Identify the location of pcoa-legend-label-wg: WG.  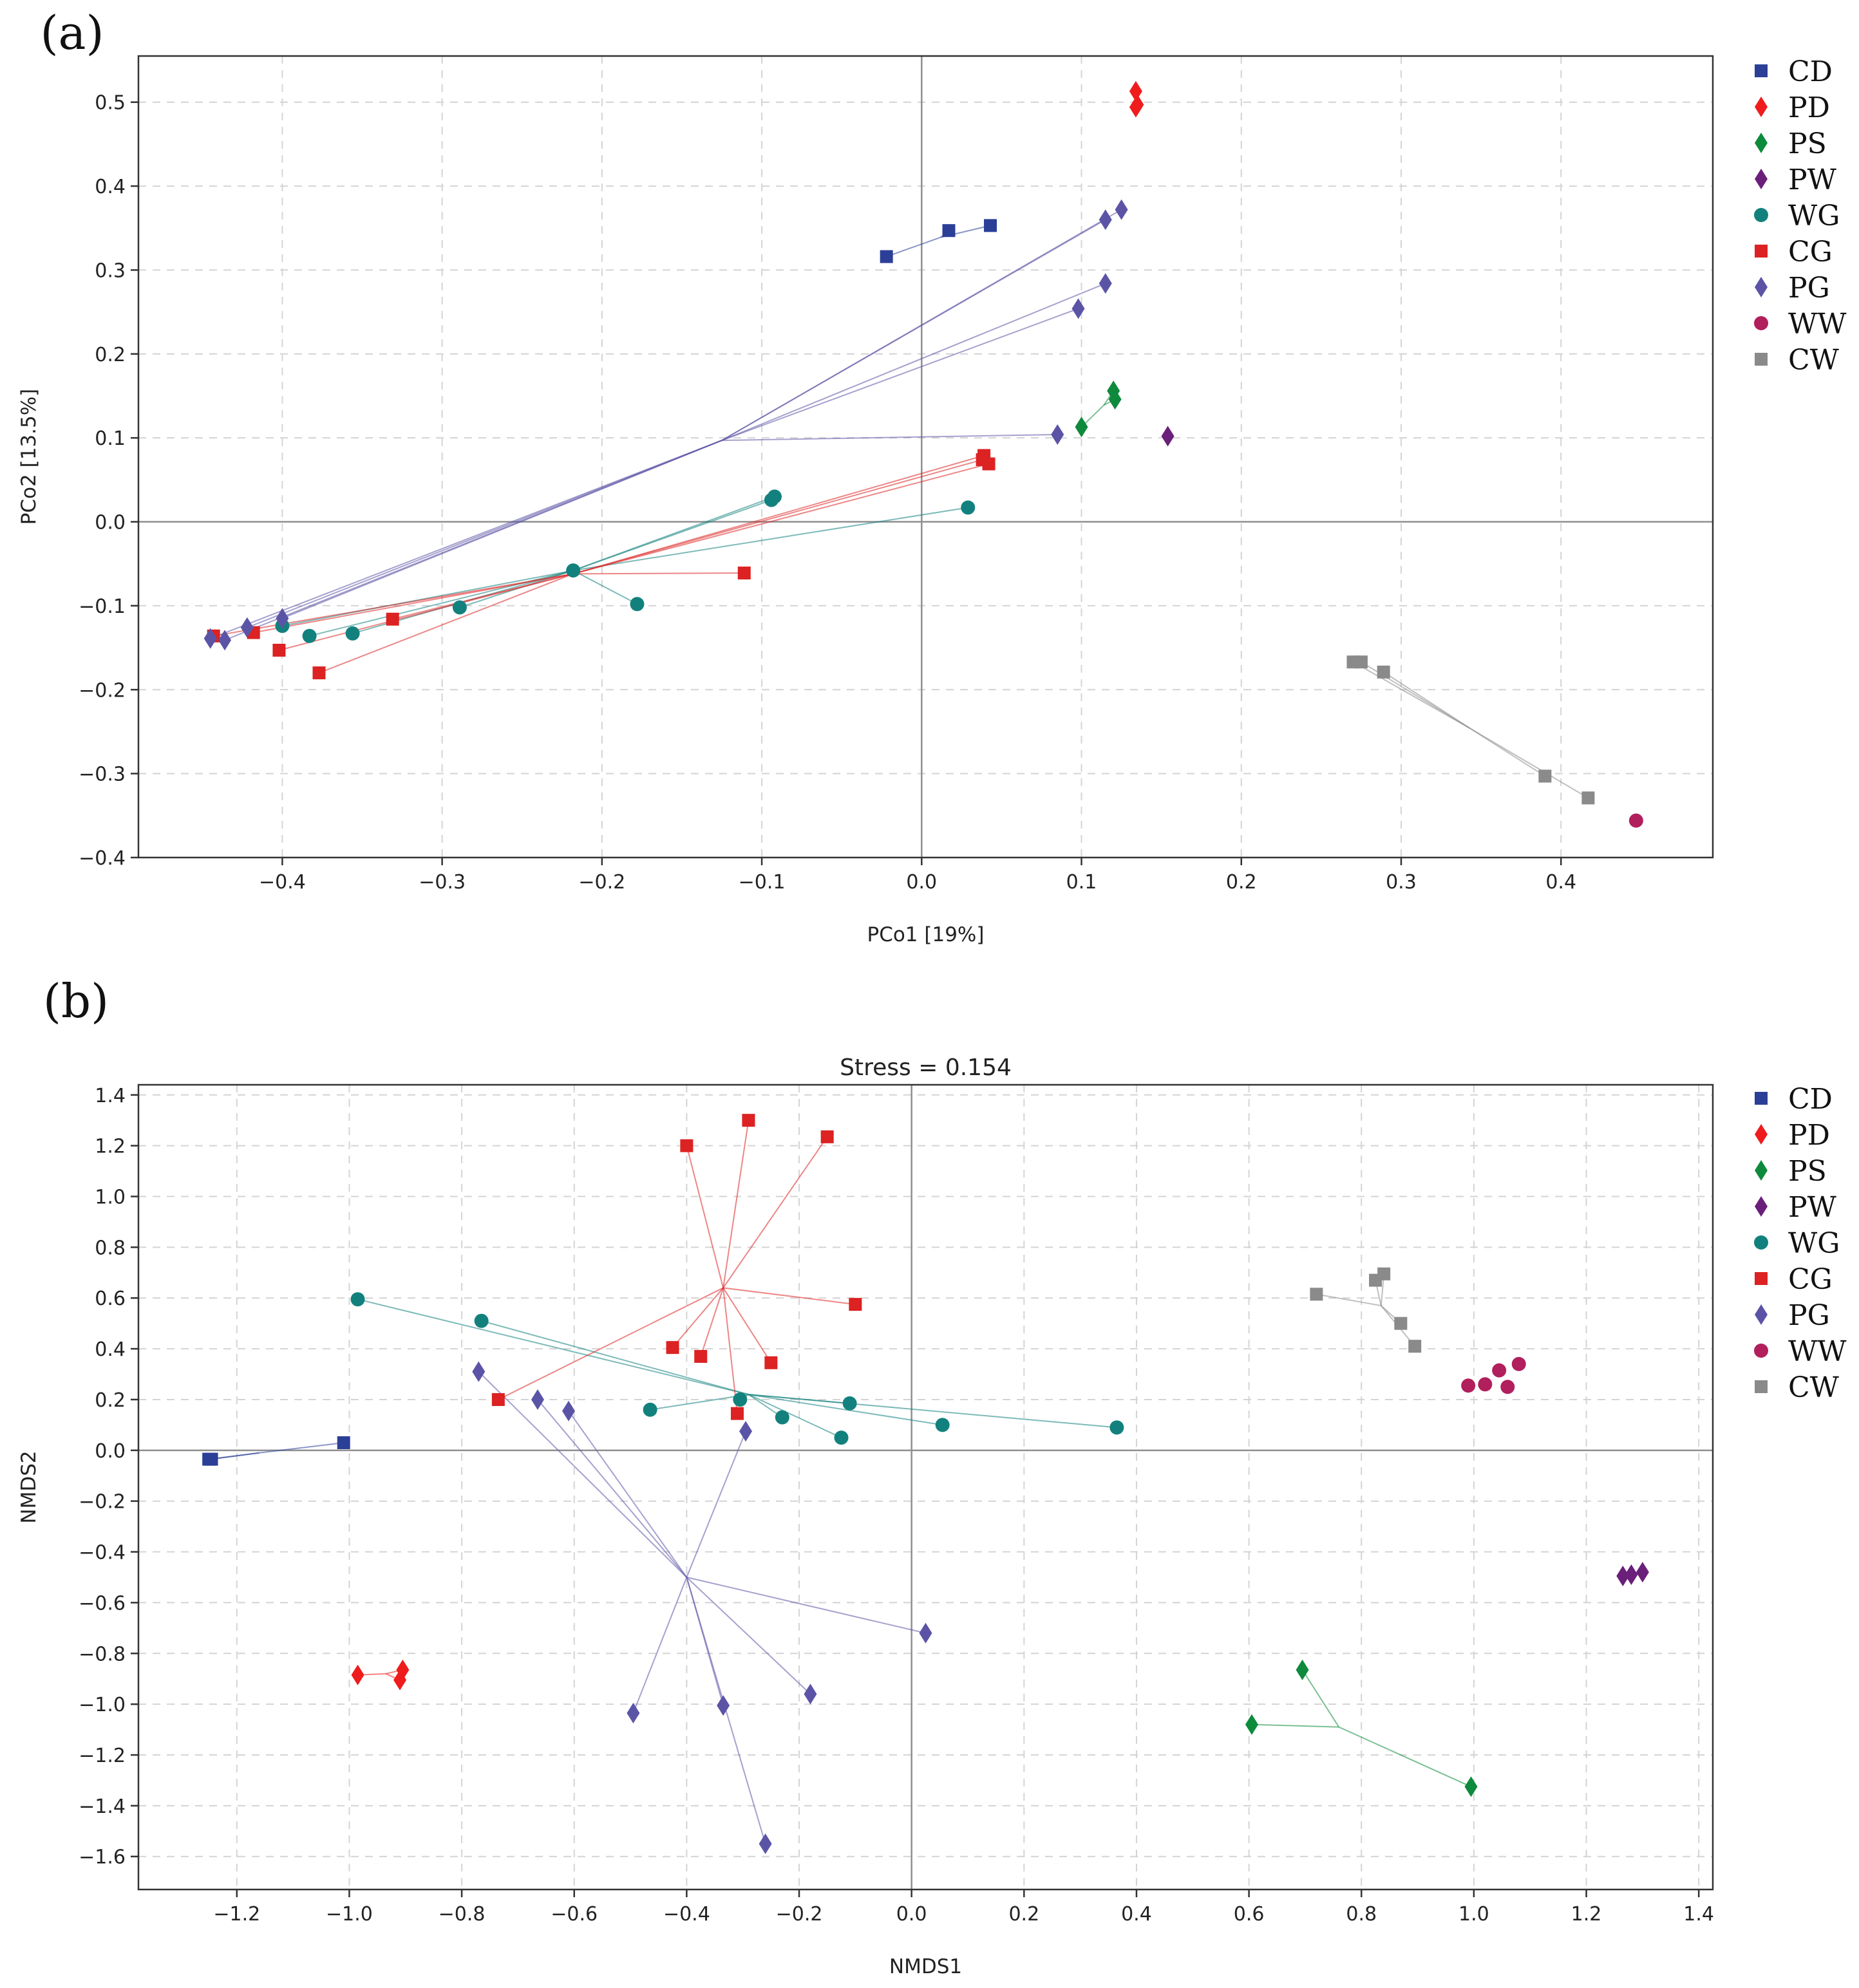
(1814, 216).